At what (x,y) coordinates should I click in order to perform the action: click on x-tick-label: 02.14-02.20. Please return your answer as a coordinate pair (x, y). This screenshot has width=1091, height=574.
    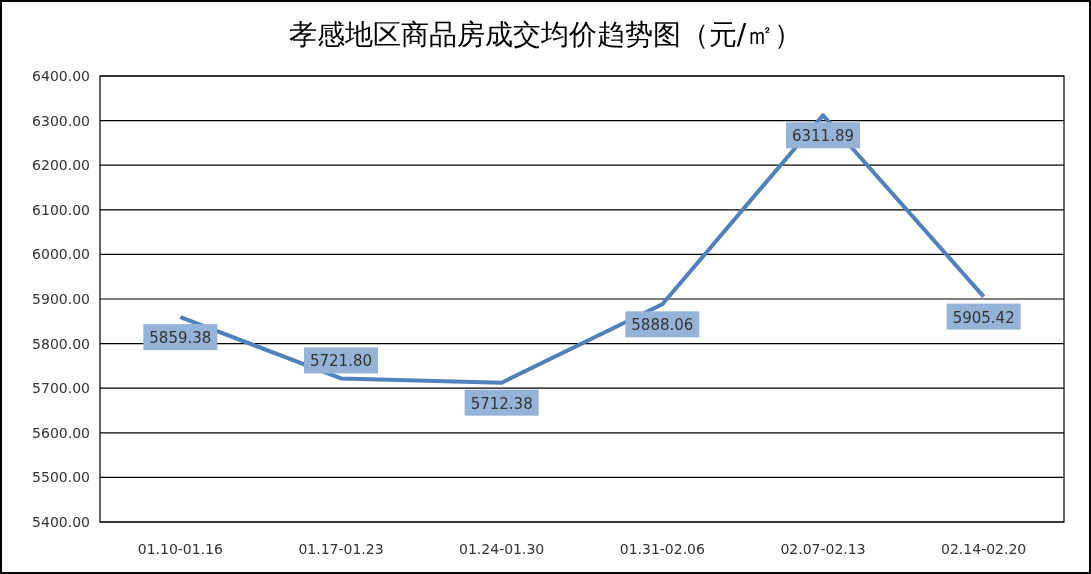
    Looking at the image, I should click on (984, 549).